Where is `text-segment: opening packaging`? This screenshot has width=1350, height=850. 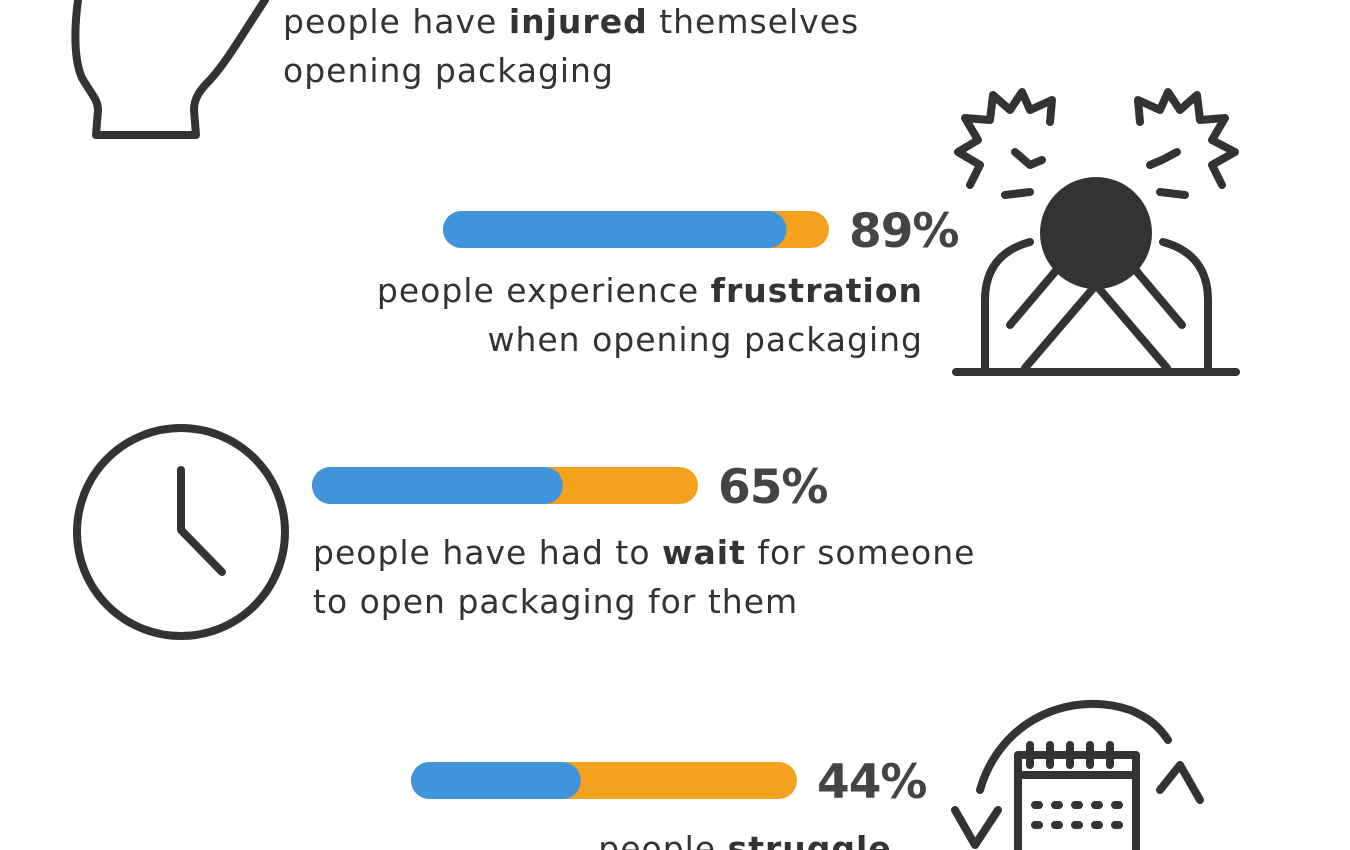
text-segment: opening packaging is located at coordinates (448, 70).